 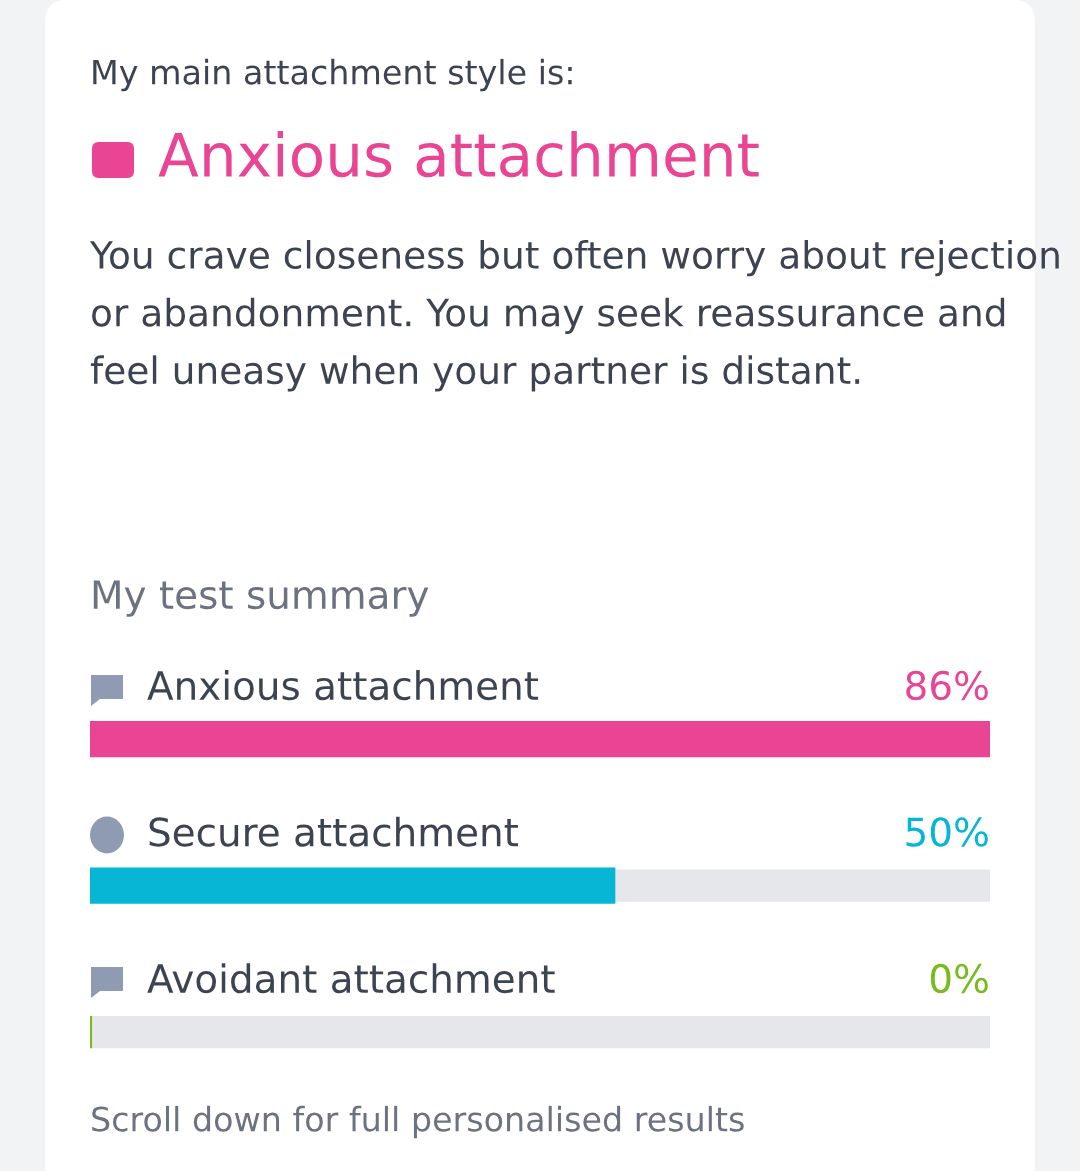 I want to click on y-tick-label: Avoidant attachment, so click(x=351, y=978).